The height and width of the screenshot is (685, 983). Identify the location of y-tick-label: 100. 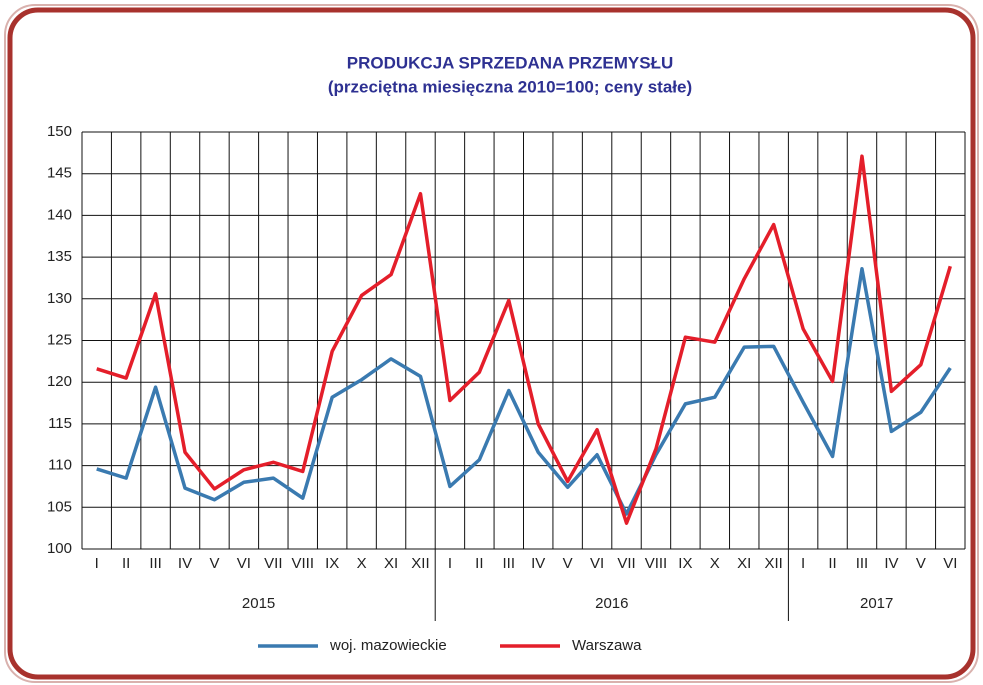
(59, 548).